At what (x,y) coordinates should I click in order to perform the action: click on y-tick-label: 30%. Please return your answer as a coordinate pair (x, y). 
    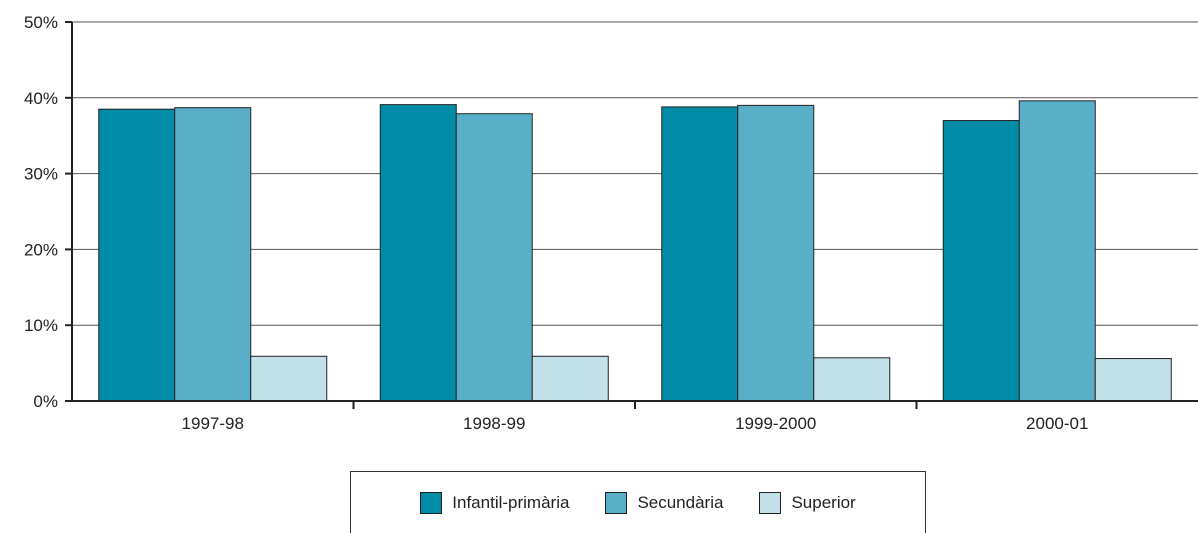
    Looking at the image, I should click on (41, 174).